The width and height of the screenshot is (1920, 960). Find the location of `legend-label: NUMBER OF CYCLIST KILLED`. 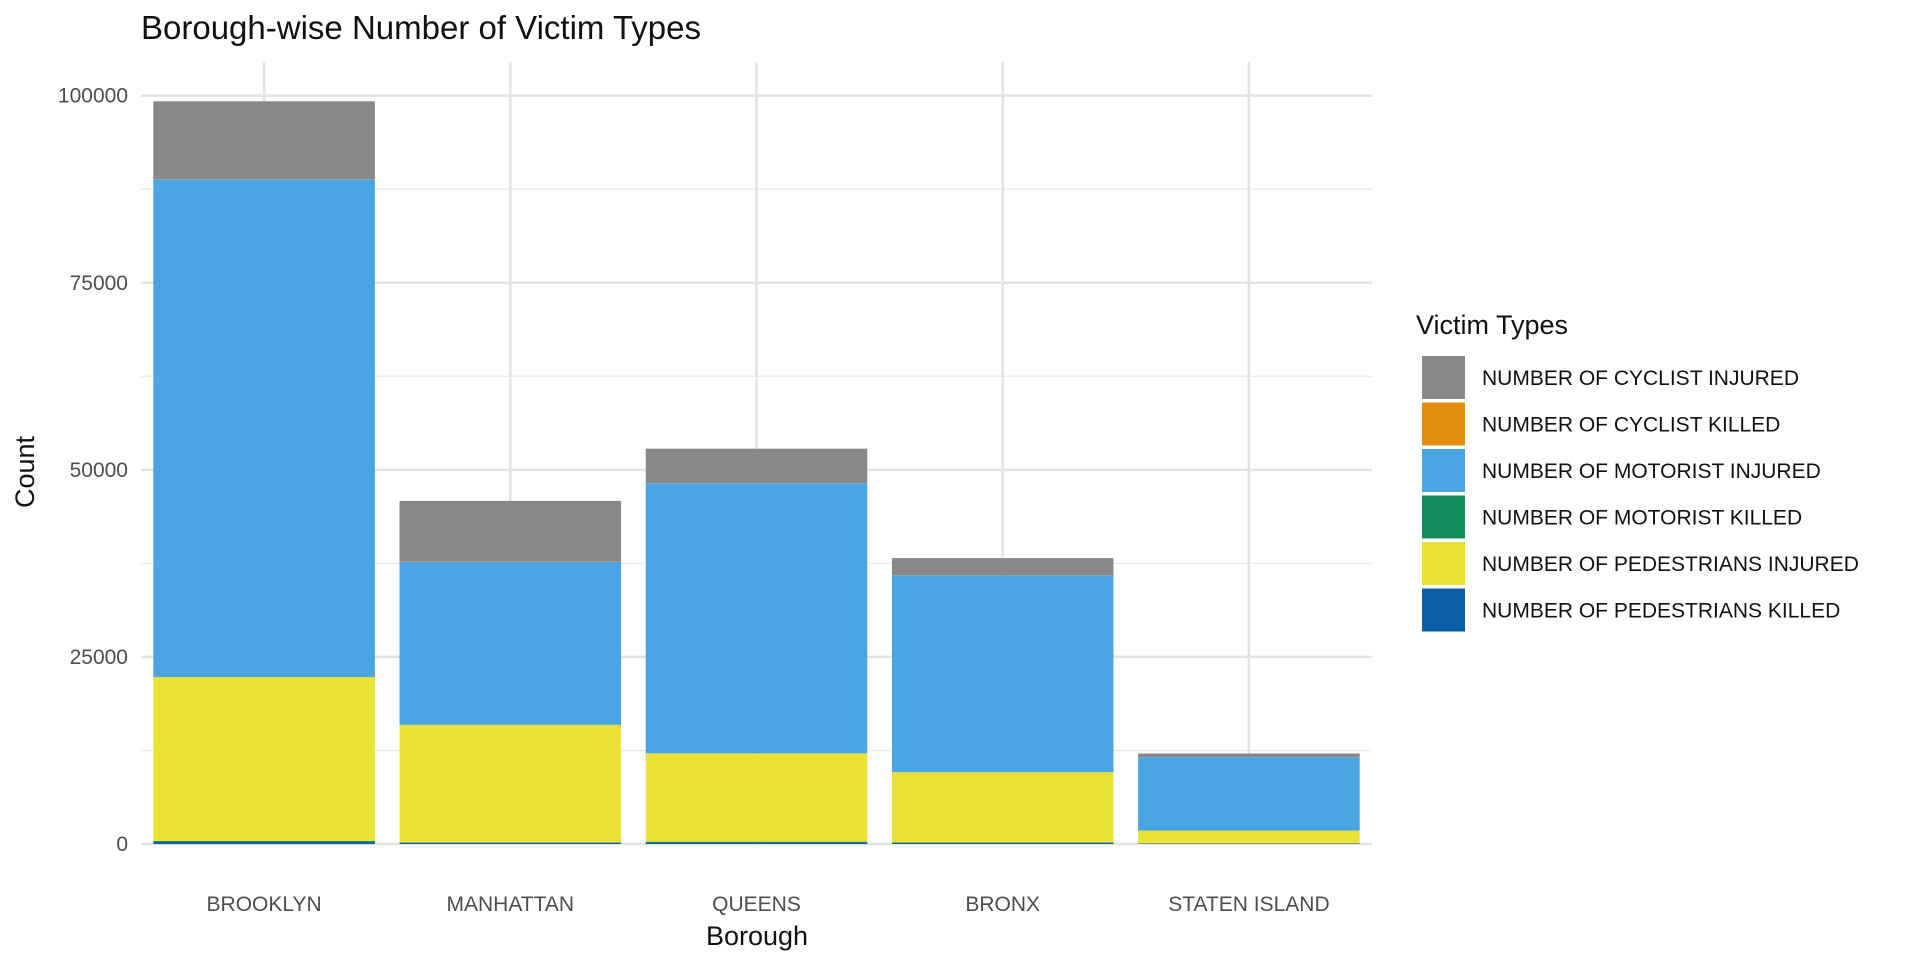

legend-label: NUMBER OF CYCLIST KILLED is located at coordinates (1631, 425).